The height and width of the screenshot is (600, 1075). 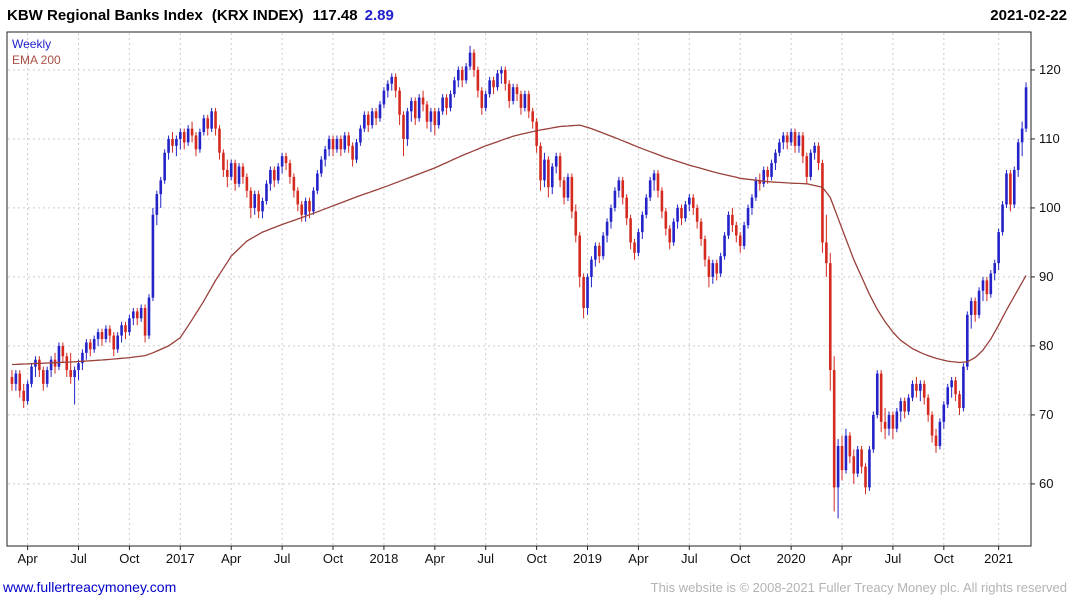 What do you see at coordinates (1046, 414) in the screenshot?
I see `y-axis-label: 70` at bounding box center [1046, 414].